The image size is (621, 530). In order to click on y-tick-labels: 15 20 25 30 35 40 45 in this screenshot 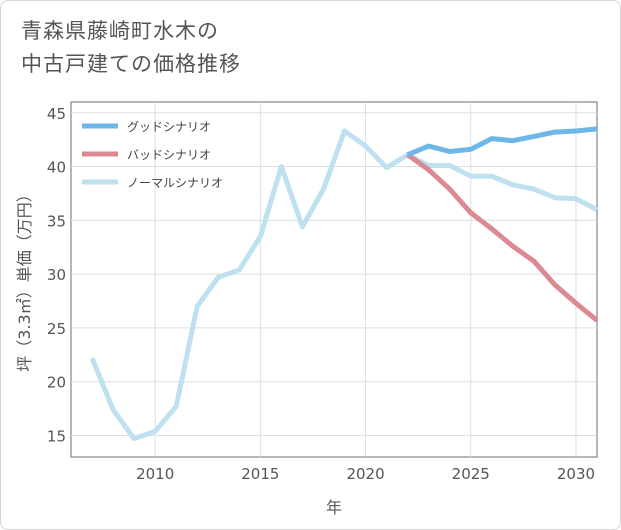, I will do `click(56, 275)`.